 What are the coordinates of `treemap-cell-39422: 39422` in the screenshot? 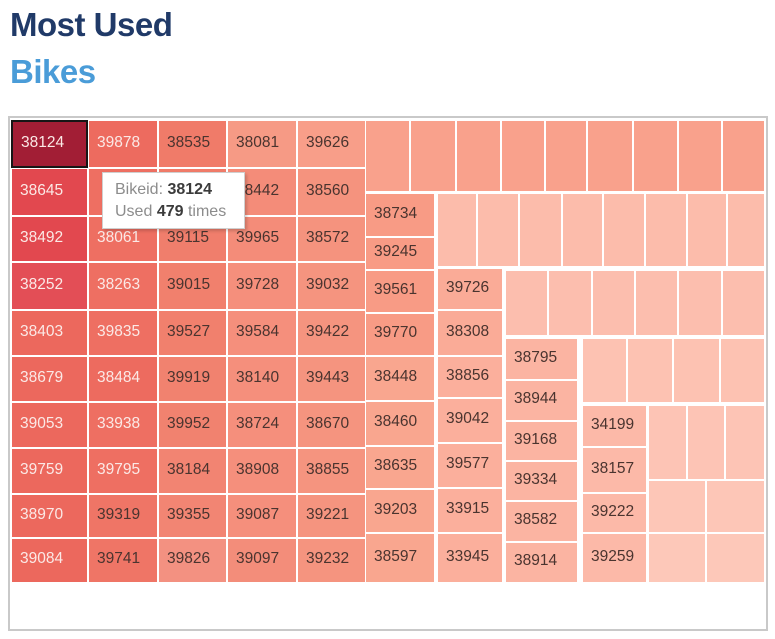 It's located at (331, 333).